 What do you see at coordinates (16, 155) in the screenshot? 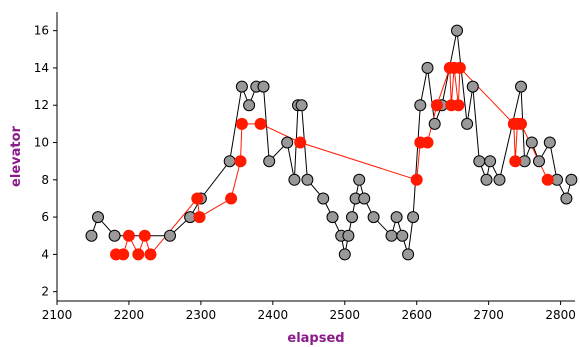
I see `y-axis-title: elevator` at bounding box center [16, 155].